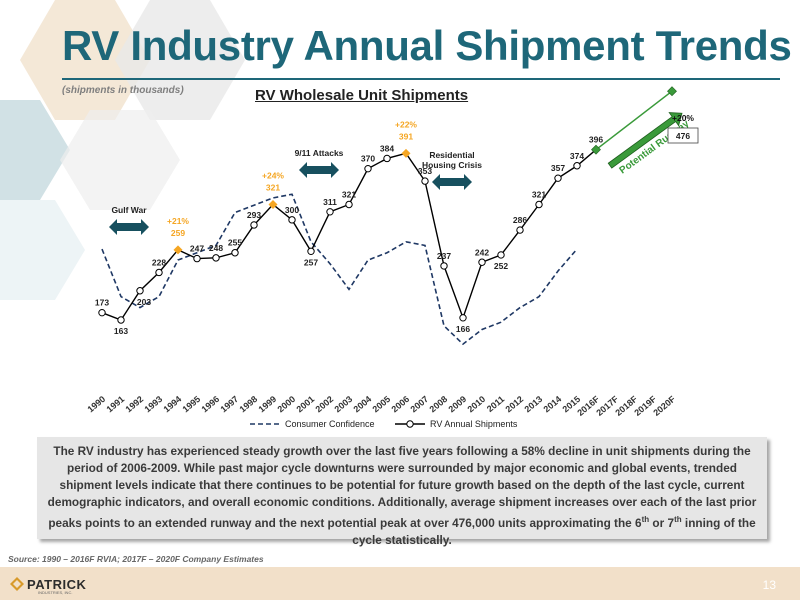 The width and height of the screenshot is (800, 600). What do you see at coordinates (401, 404) in the screenshot?
I see `x-tick-label: 2006` at bounding box center [401, 404].